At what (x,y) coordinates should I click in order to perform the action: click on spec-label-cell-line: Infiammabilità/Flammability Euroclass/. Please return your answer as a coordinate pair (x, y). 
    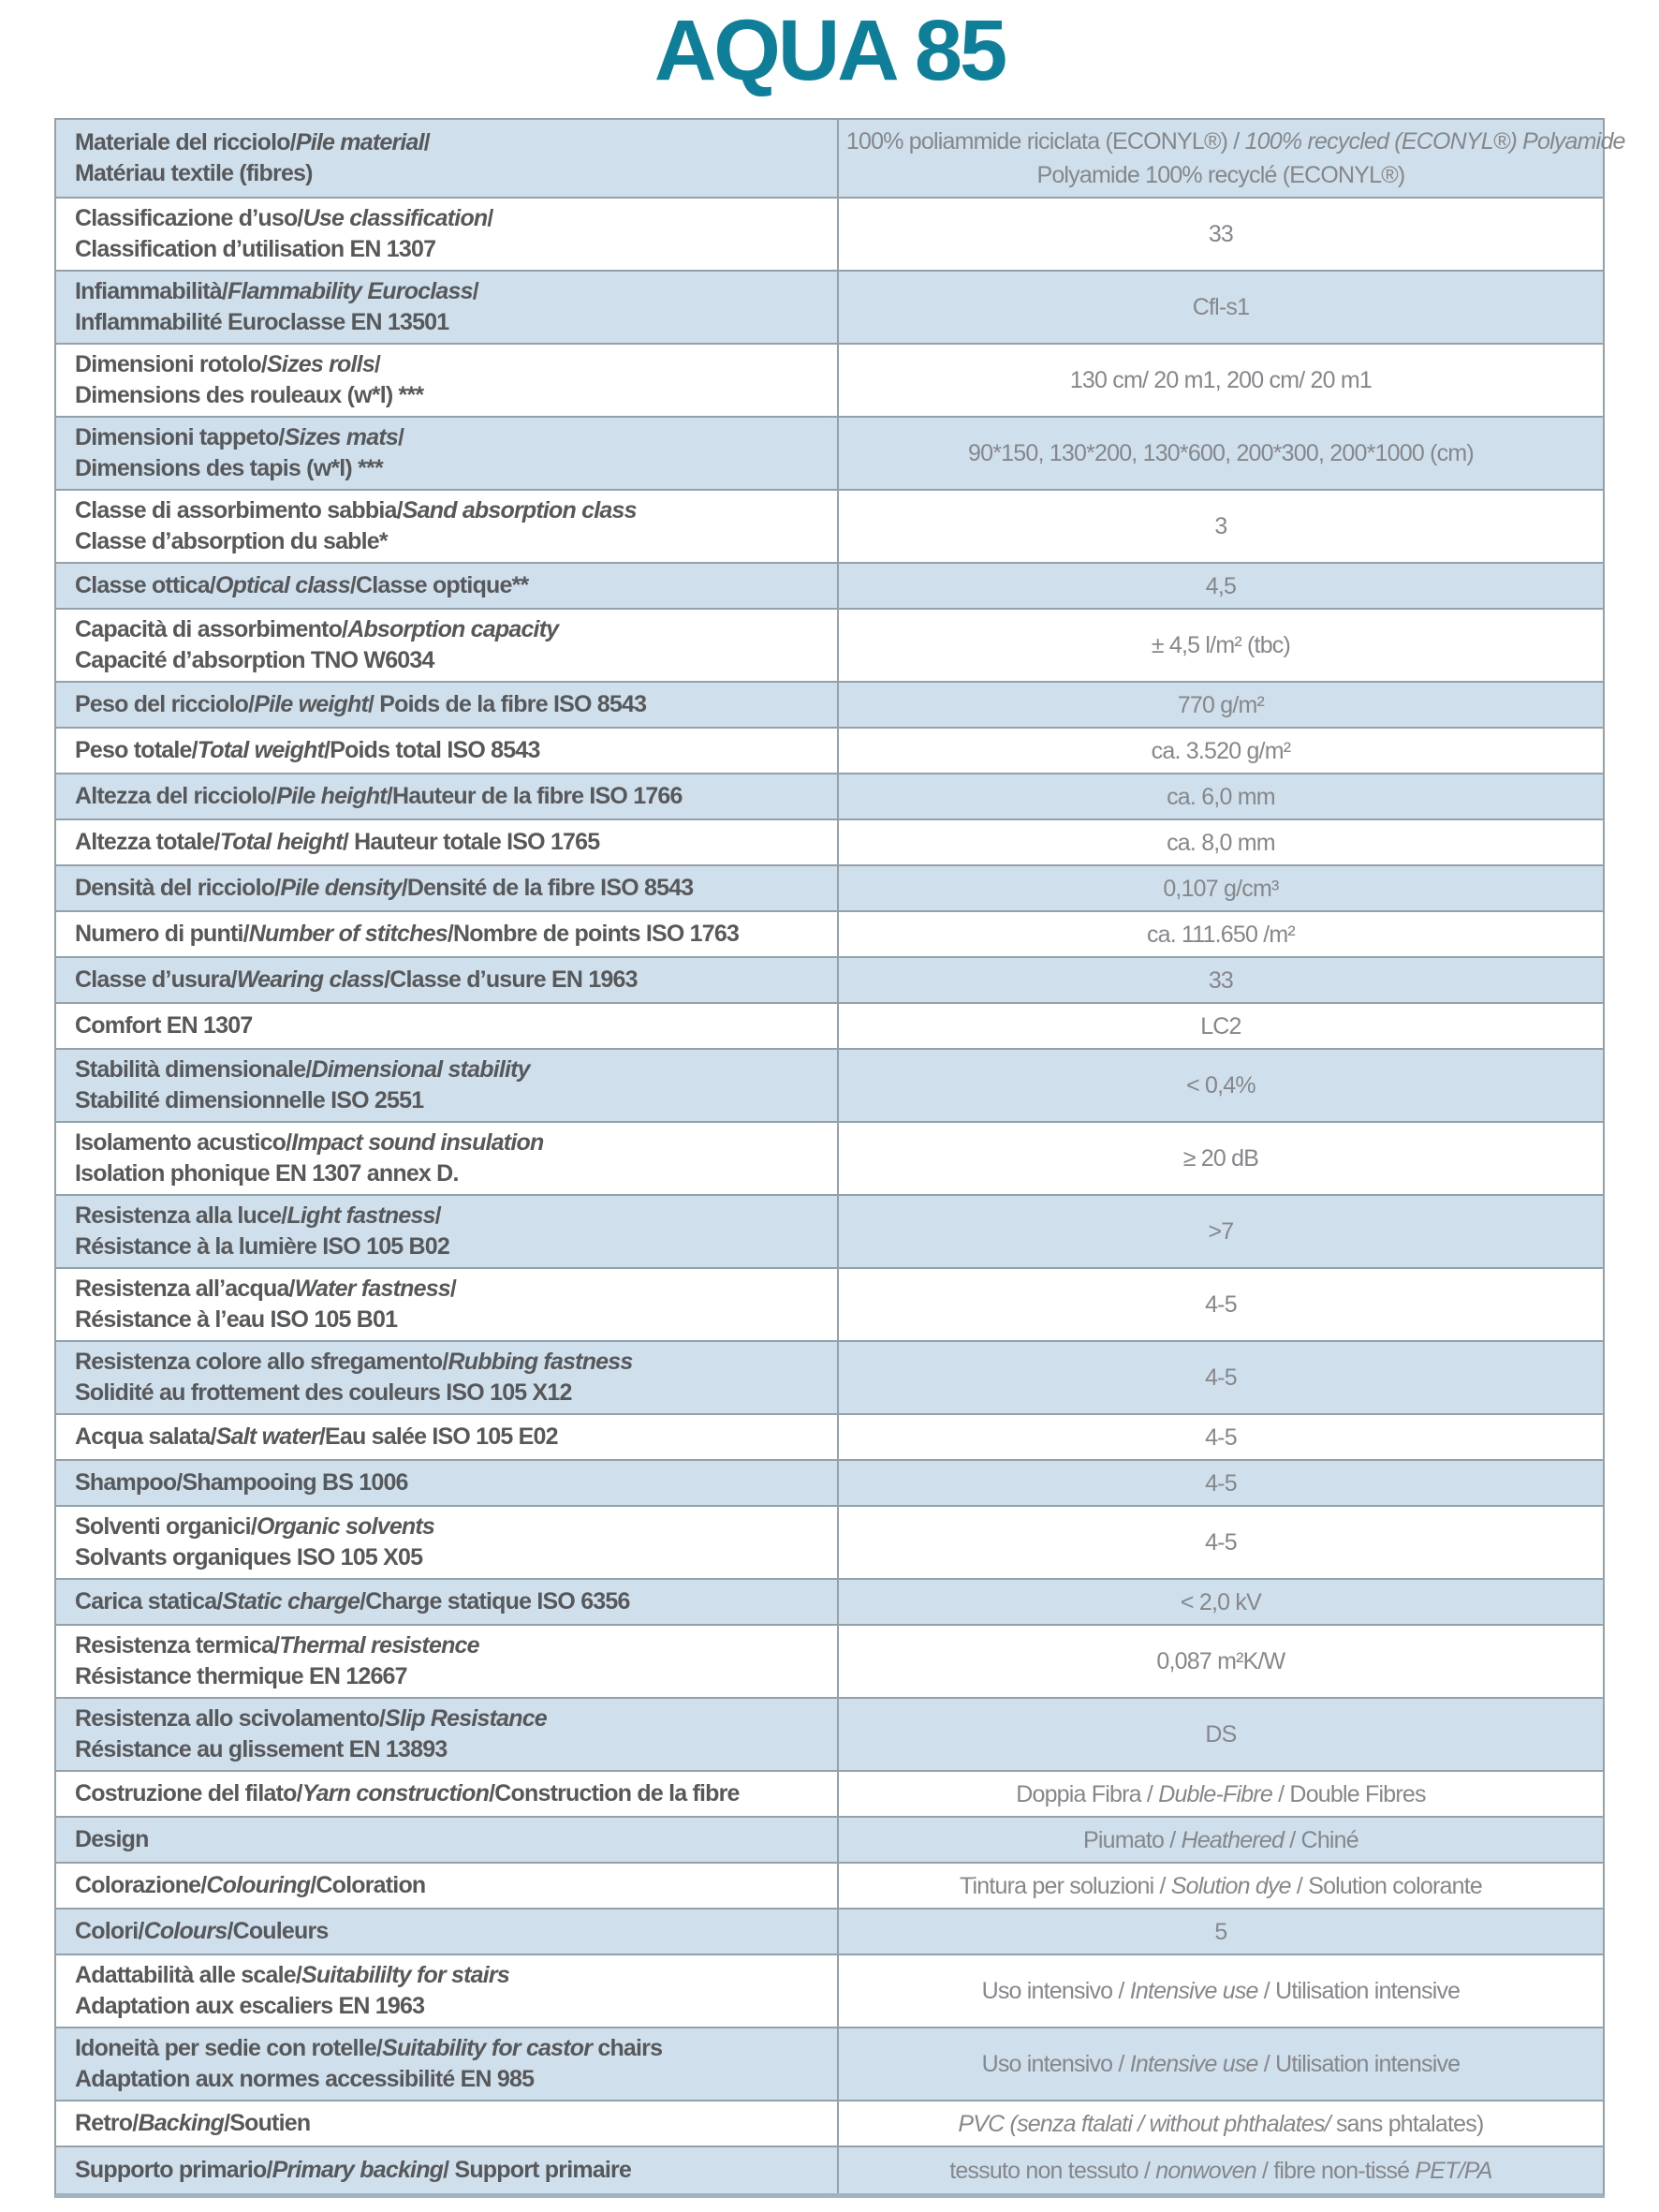
    Looking at the image, I should click on (277, 291).